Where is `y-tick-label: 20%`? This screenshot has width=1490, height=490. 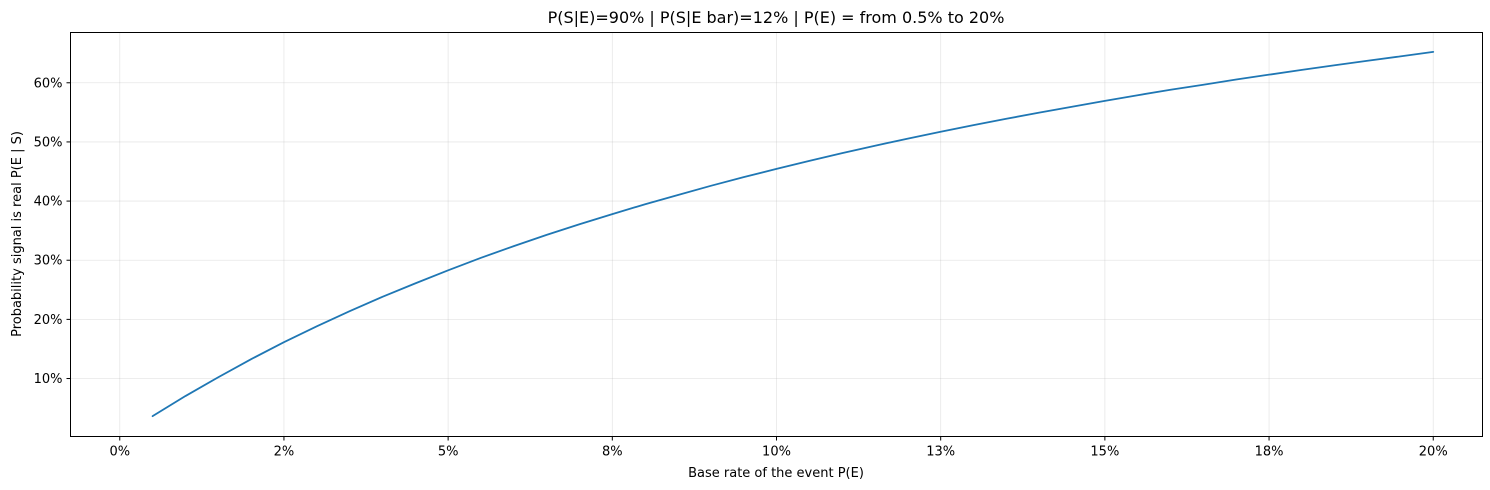 y-tick-label: 20% is located at coordinates (48, 320).